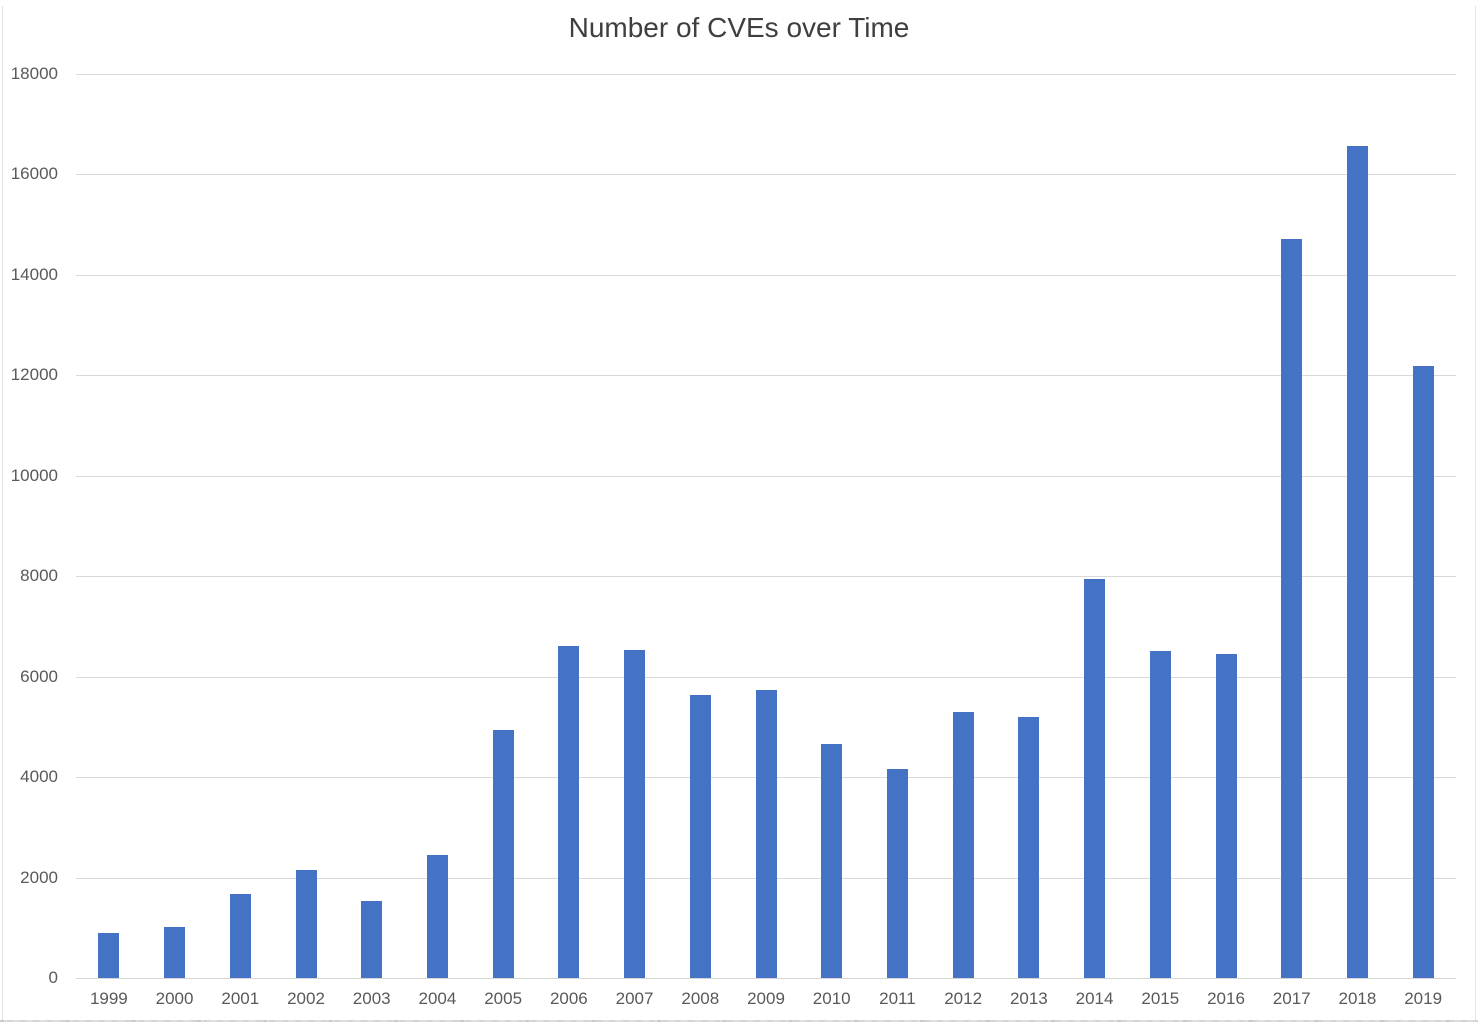  Describe the element at coordinates (306, 998) in the screenshot. I see `x-axis-label-2002: 2002` at that location.